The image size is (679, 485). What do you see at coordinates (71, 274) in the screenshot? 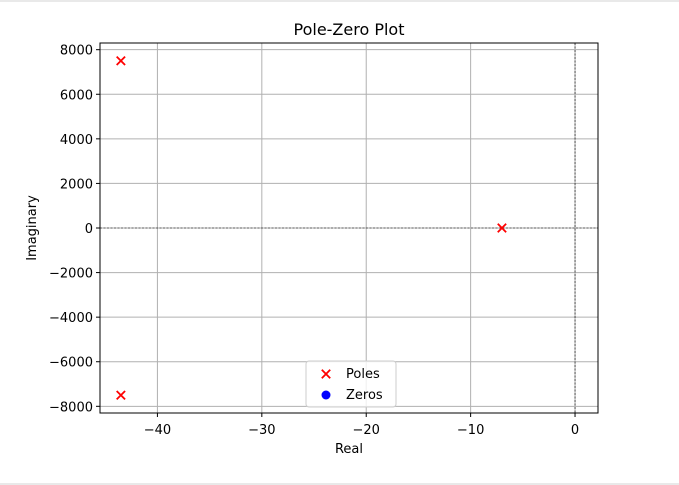
I see `y-tick-label: −2000` at bounding box center [71, 274].